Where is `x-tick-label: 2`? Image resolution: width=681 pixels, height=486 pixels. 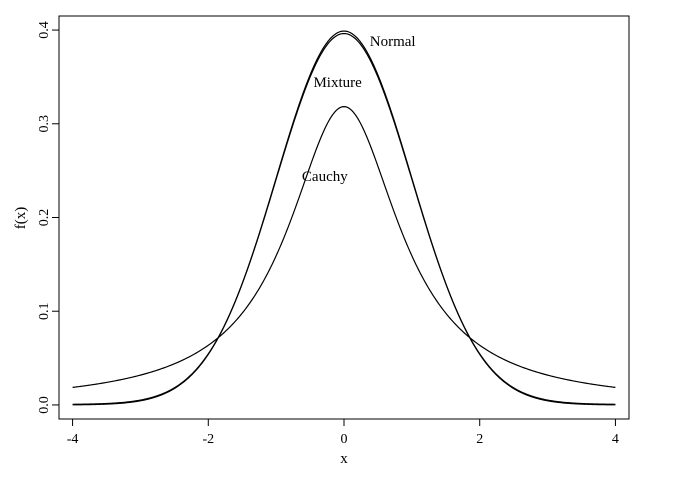
x-tick-label: 2 is located at coordinates (479, 439).